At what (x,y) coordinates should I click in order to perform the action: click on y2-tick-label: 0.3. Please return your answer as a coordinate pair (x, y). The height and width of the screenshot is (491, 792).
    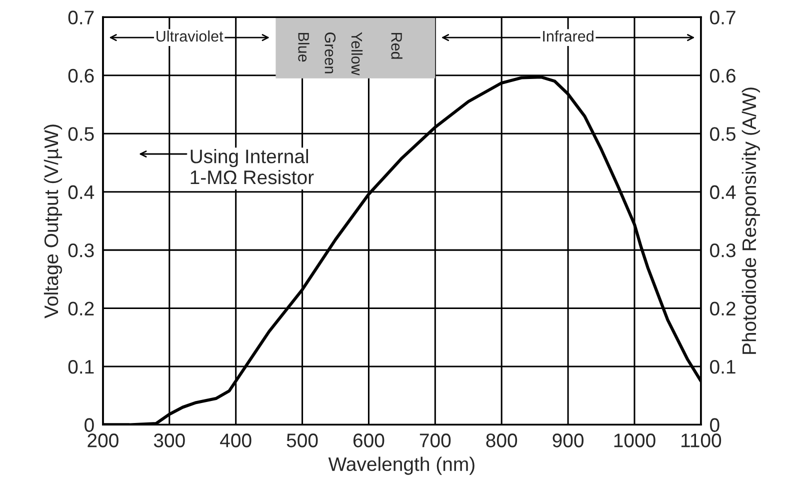
    Looking at the image, I should click on (723, 251).